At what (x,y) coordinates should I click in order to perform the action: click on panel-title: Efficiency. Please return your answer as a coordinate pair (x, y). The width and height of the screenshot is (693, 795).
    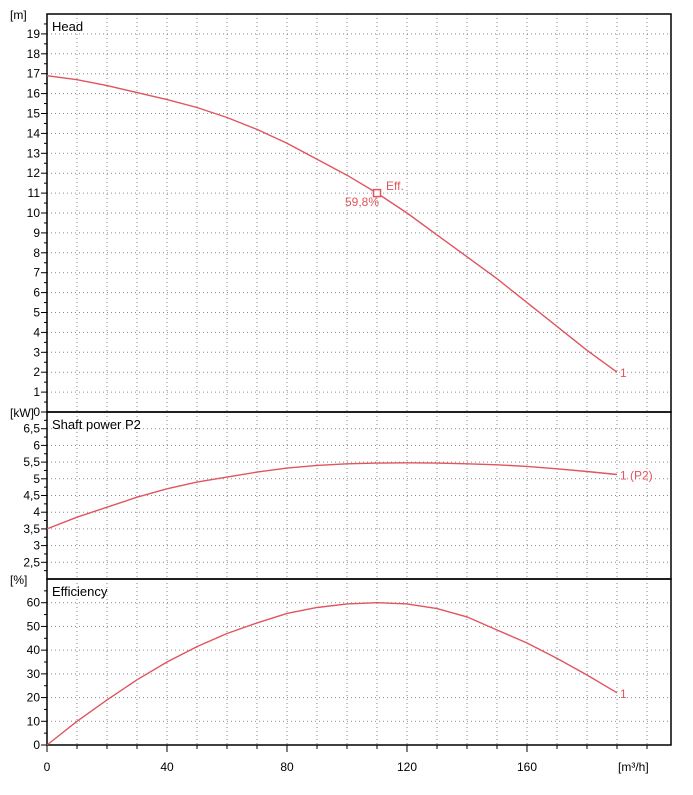
    Looking at the image, I should click on (80, 591).